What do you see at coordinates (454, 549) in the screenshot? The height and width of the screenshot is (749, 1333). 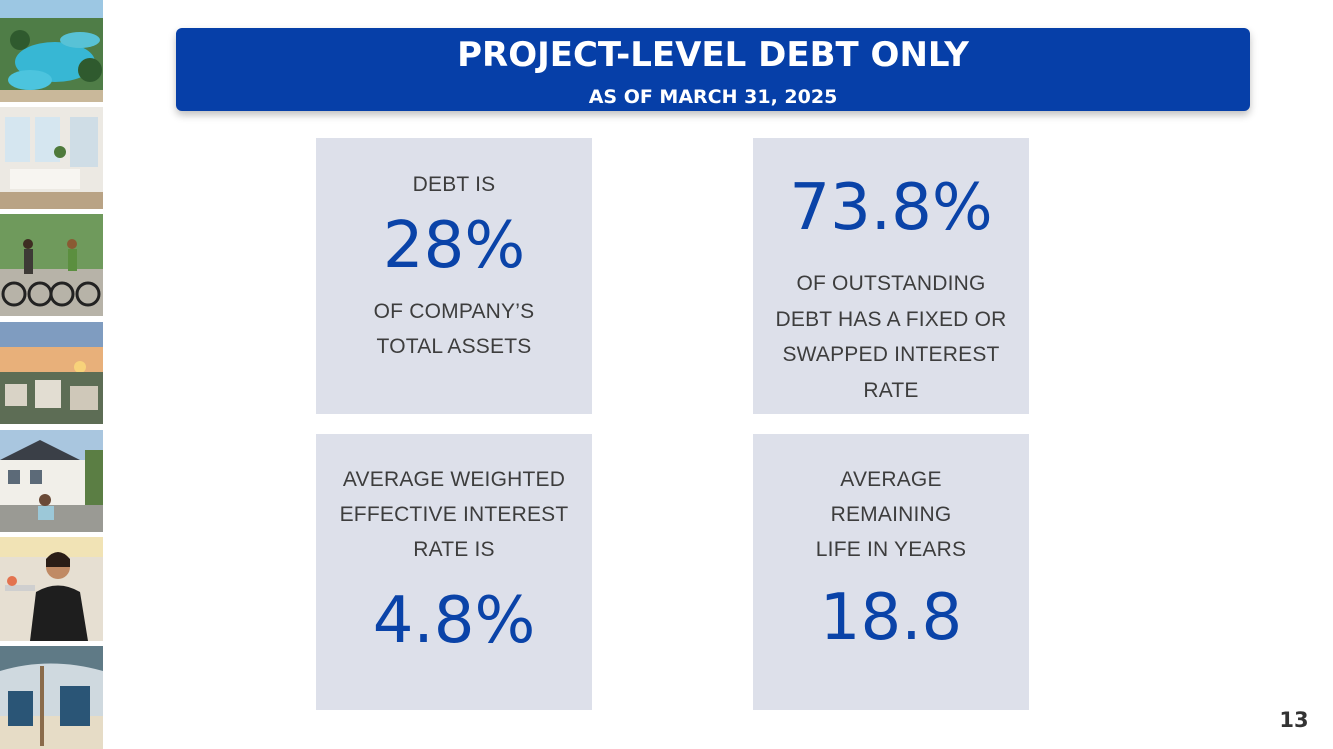 I see `interest-rate-line3: RATE IS` at bounding box center [454, 549].